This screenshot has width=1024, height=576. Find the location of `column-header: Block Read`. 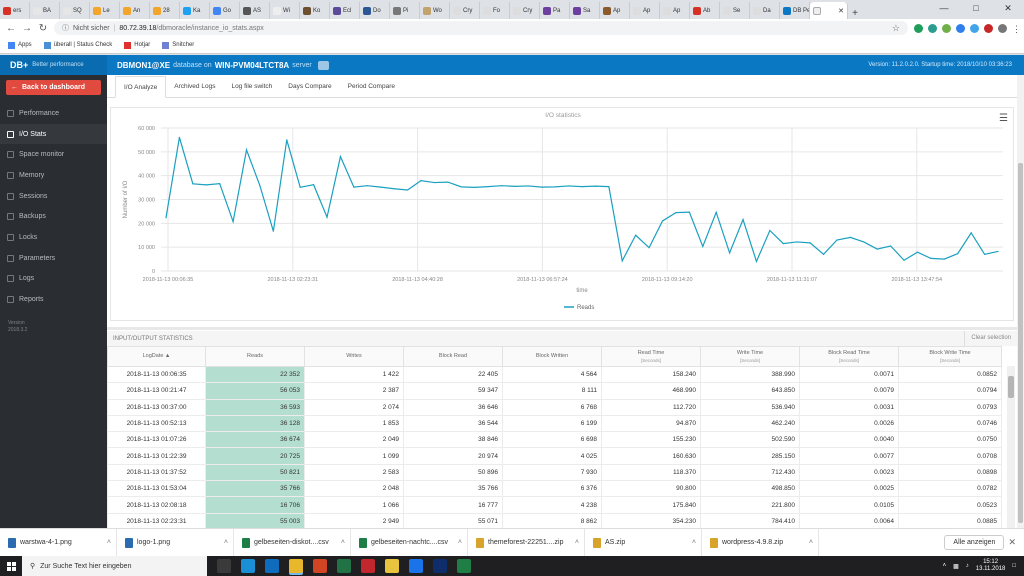

column-header: Block Read is located at coordinates (453, 356).